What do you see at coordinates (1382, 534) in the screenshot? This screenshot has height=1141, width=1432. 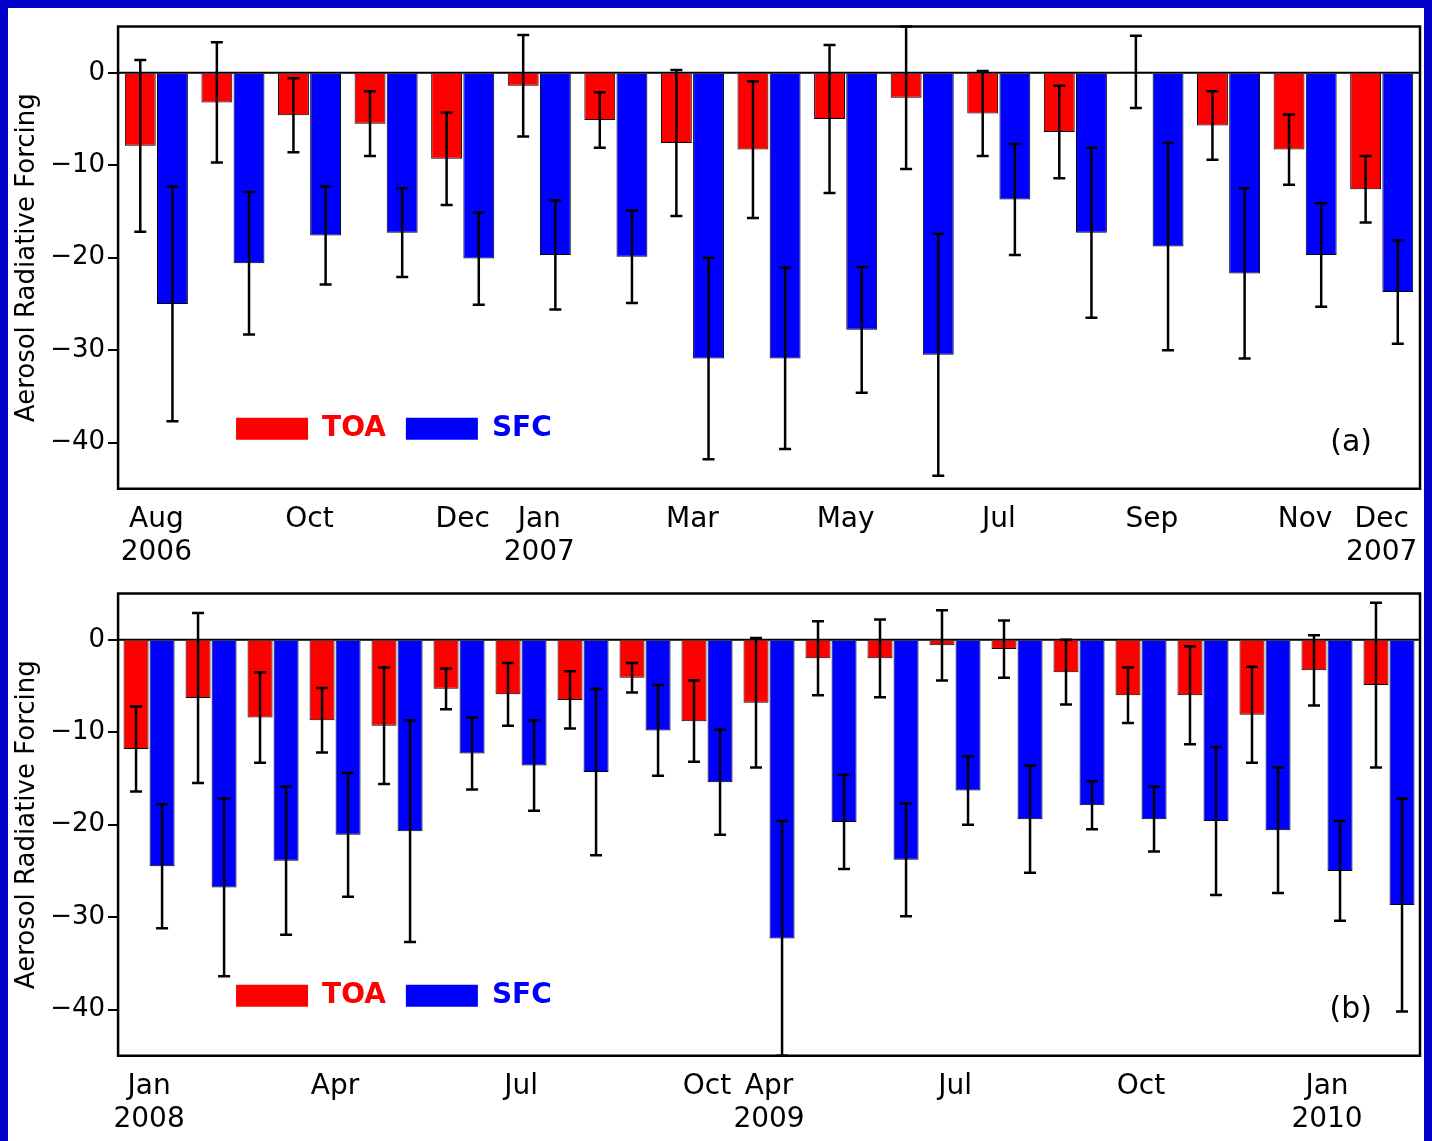 I see `x-tick-label: Dec 2007` at bounding box center [1382, 534].